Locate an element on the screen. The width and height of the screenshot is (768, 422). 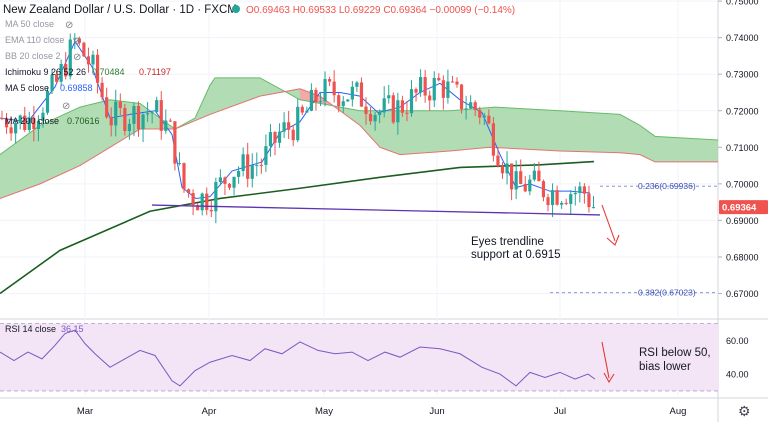
down-arrow-head is located at coordinates (613, 240).